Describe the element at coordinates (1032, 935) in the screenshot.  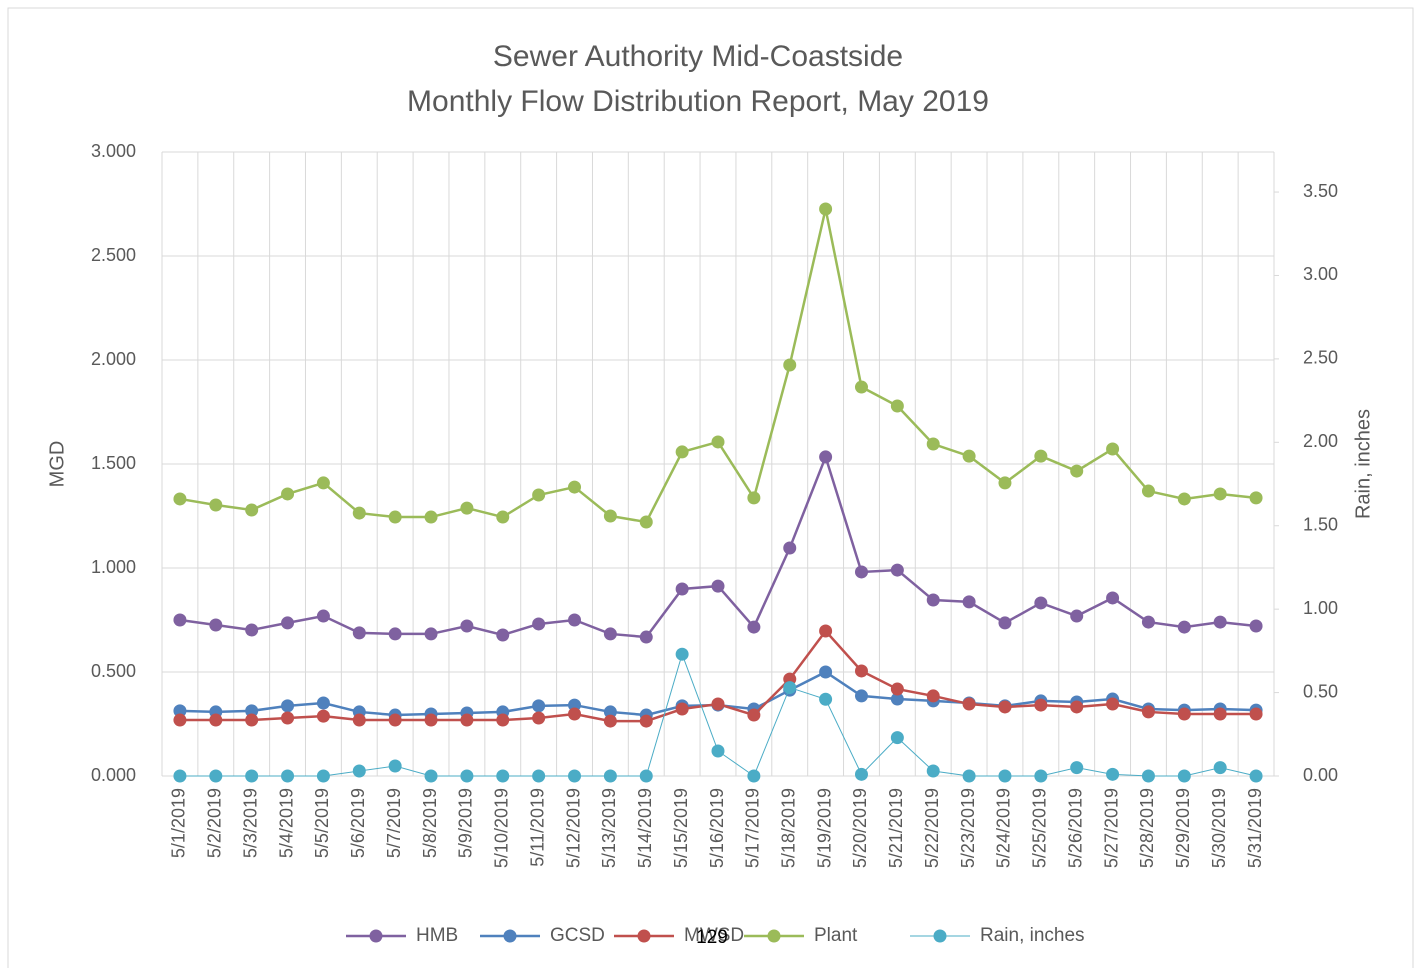
I see `legend-label: Rain, inches` at that location.